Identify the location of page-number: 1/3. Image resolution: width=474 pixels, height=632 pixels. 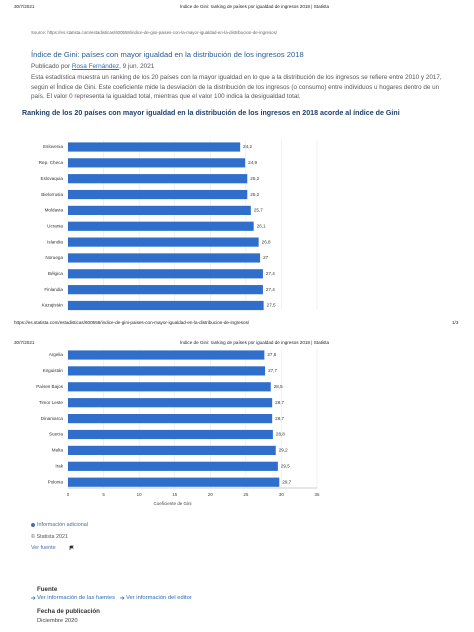
(455, 322).